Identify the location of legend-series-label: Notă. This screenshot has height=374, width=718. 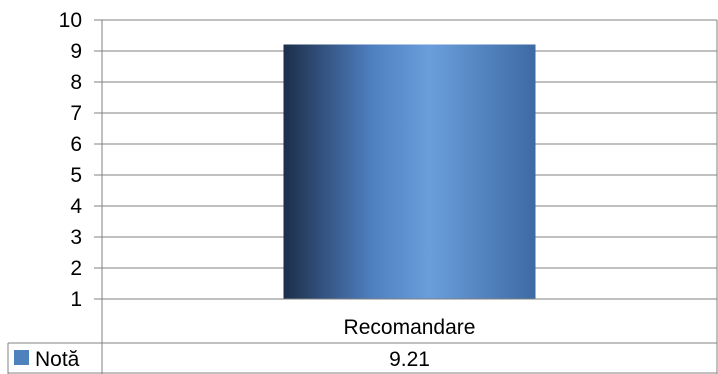
(57, 359).